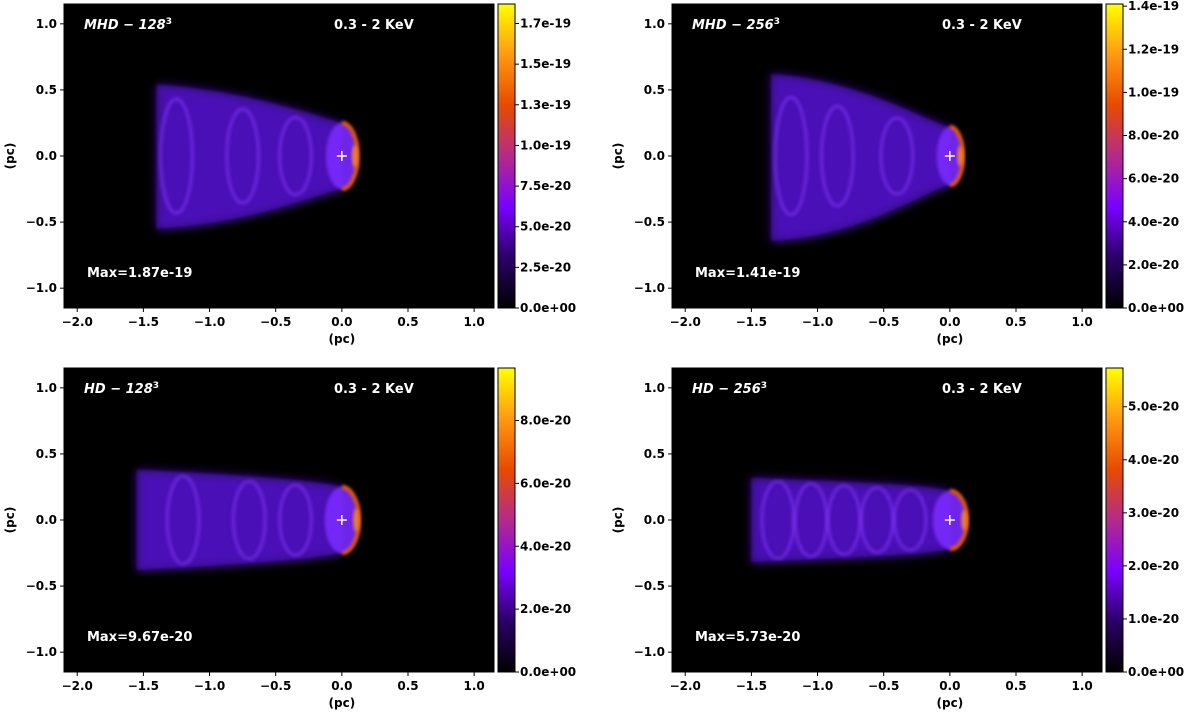  Describe the element at coordinates (729, 389) in the screenshot. I see `panel-title: HD − 2563` at that location.